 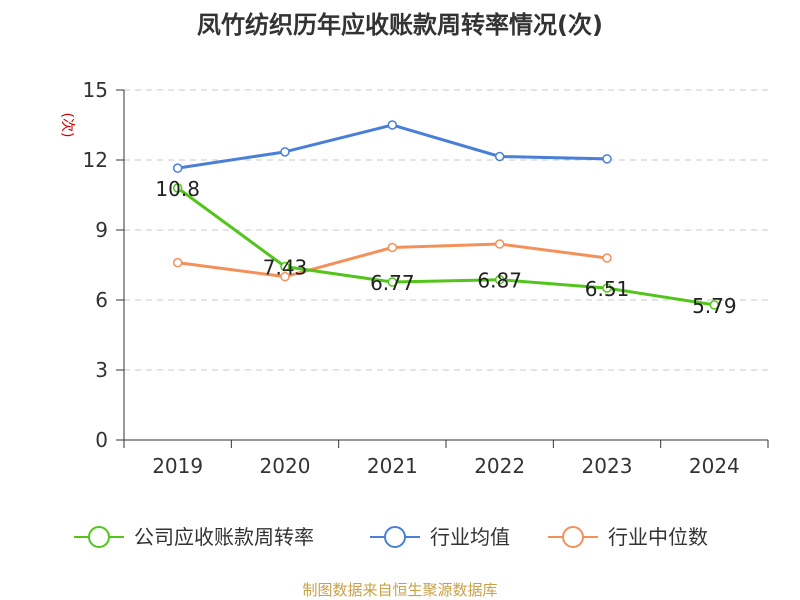 I want to click on legend-label: 行业中位数, so click(x=658, y=537).